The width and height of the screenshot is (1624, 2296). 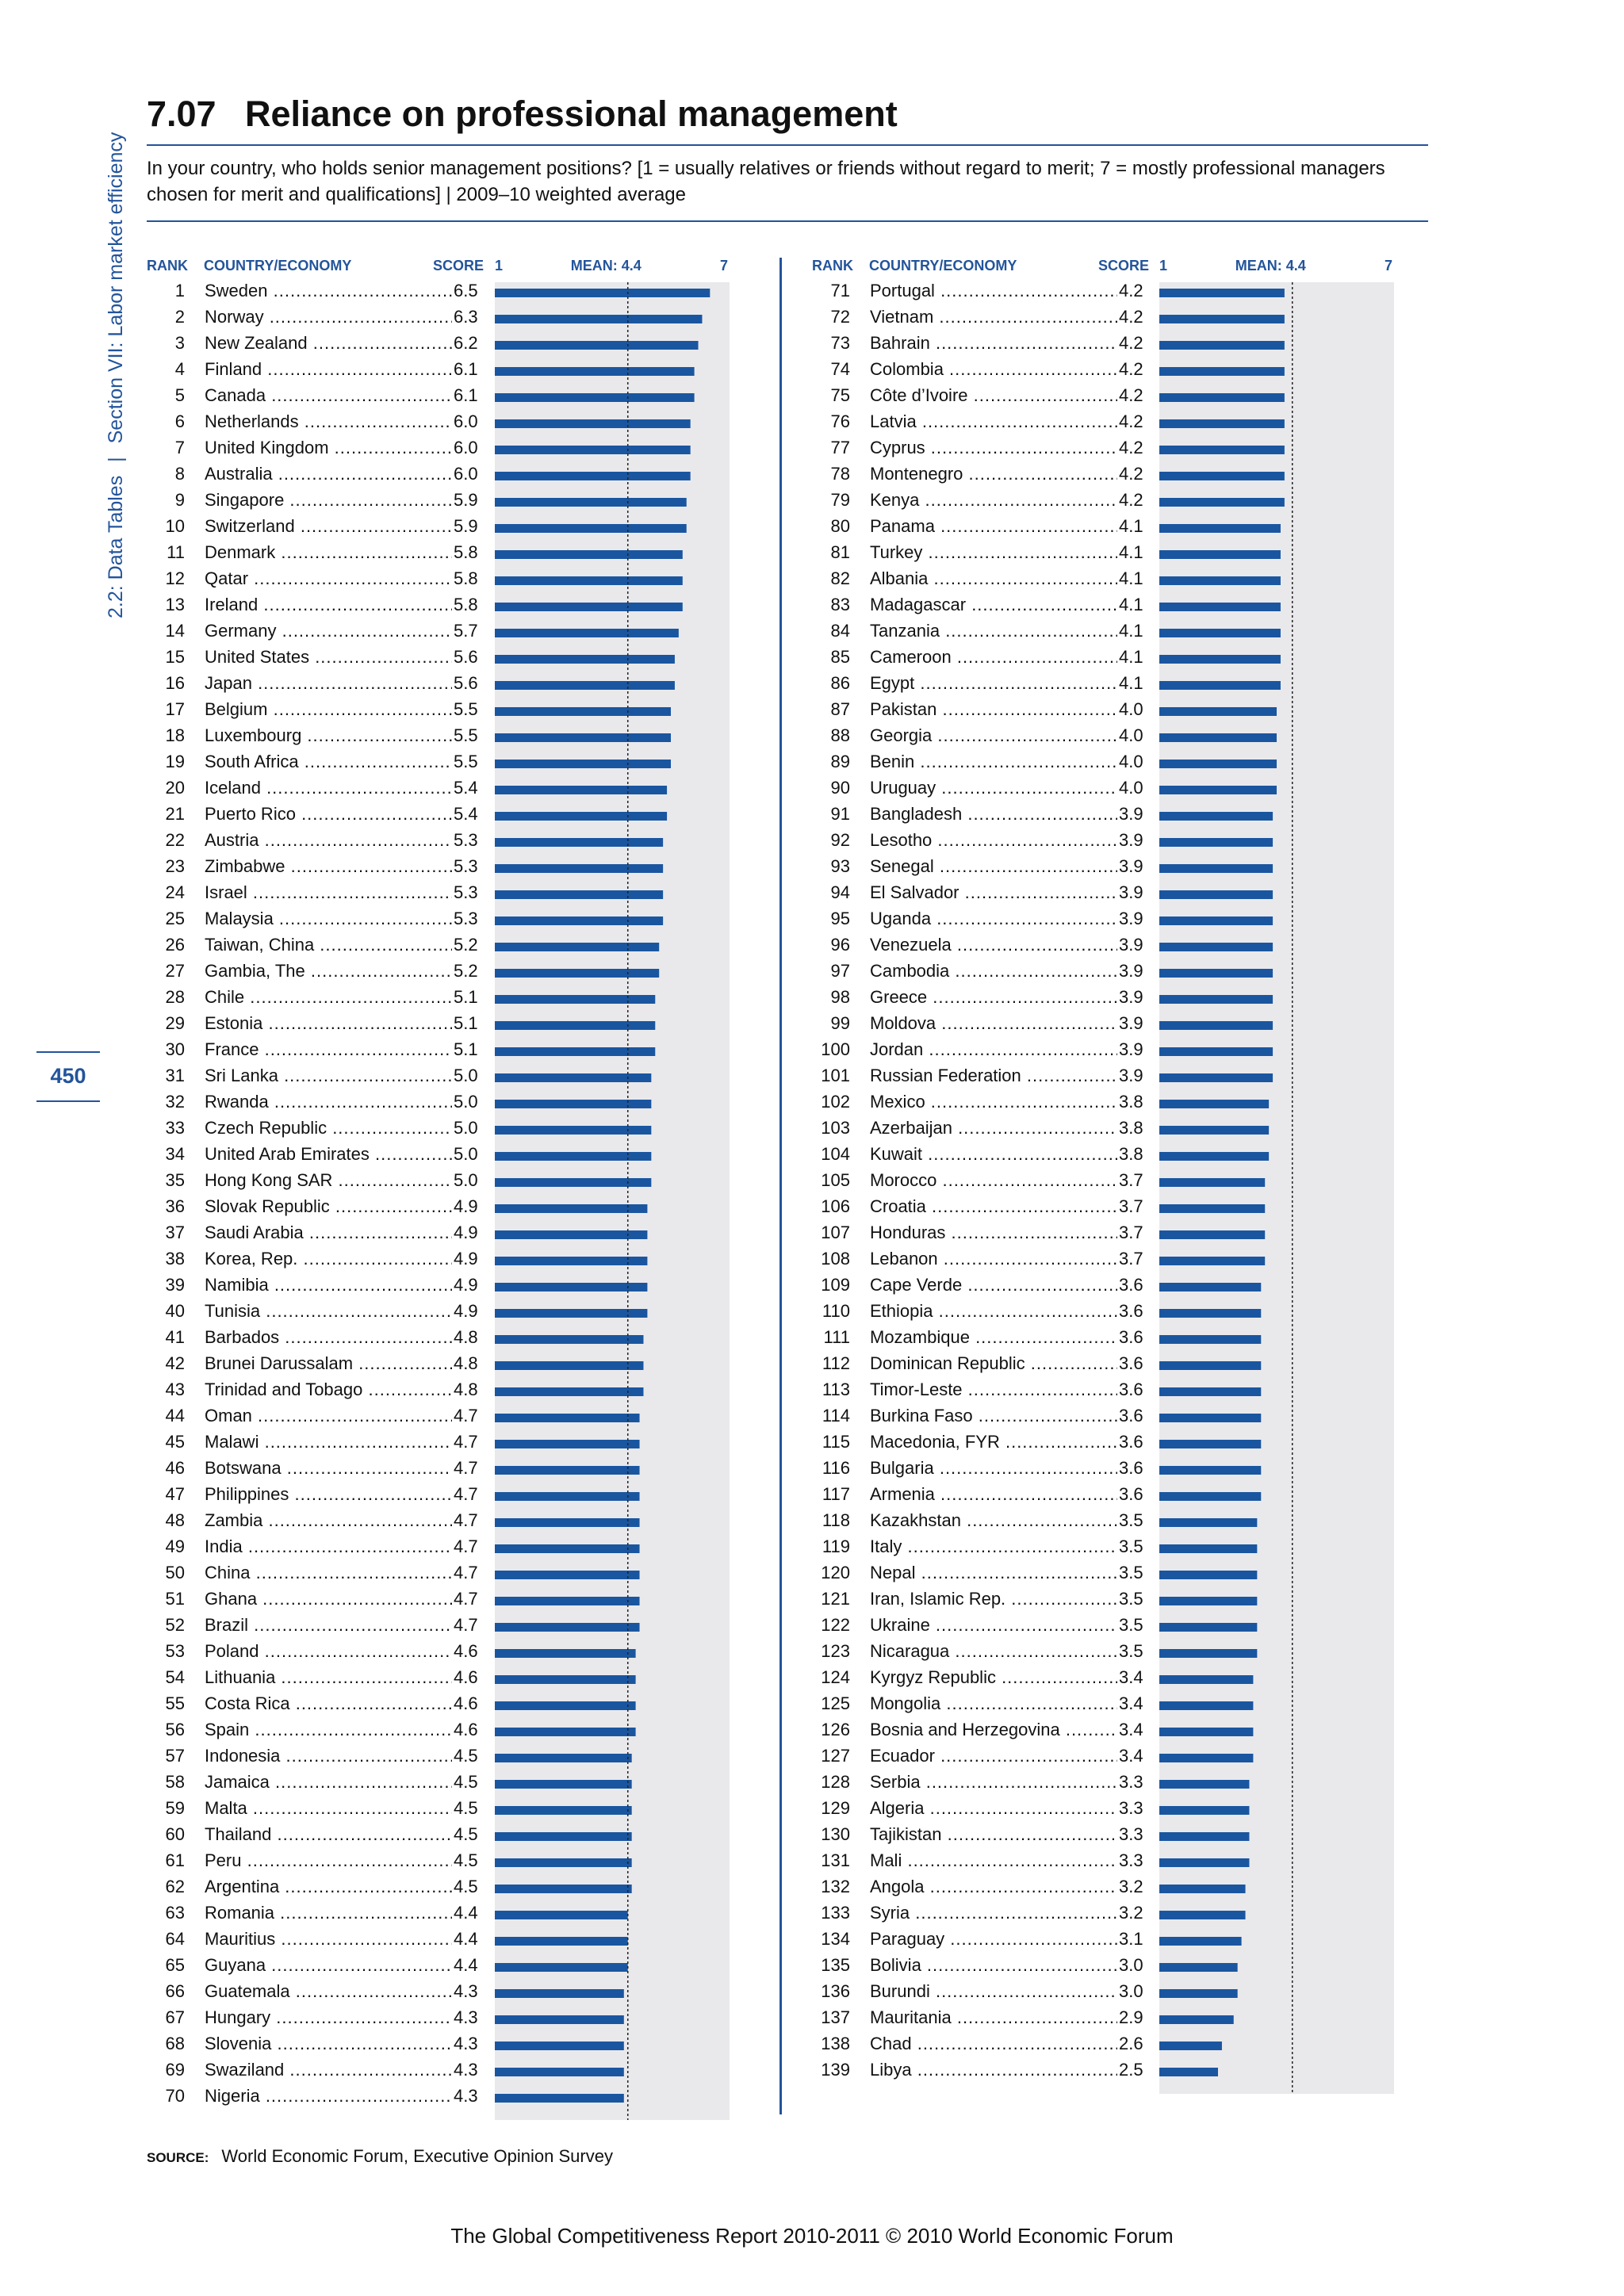 I want to click on rank-label: 97, so click(x=840, y=971).